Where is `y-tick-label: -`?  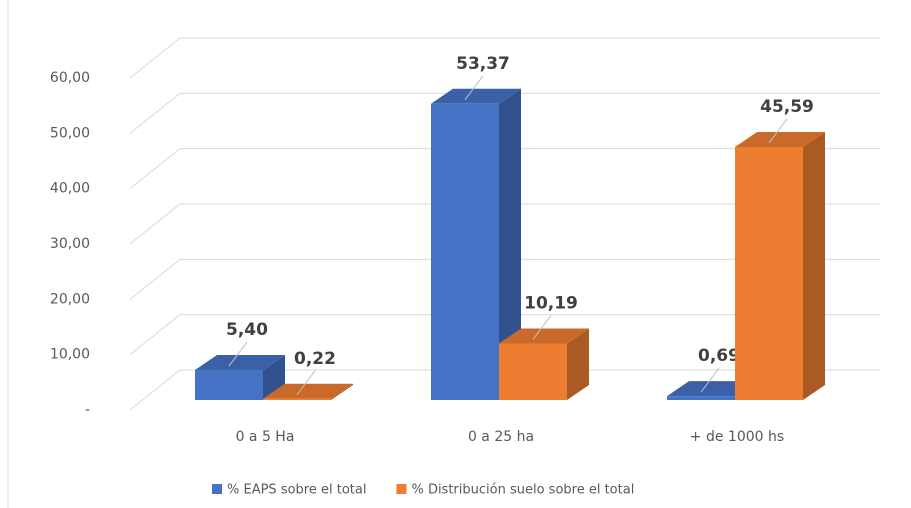 y-tick-label: - is located at coordinates (87, 410).